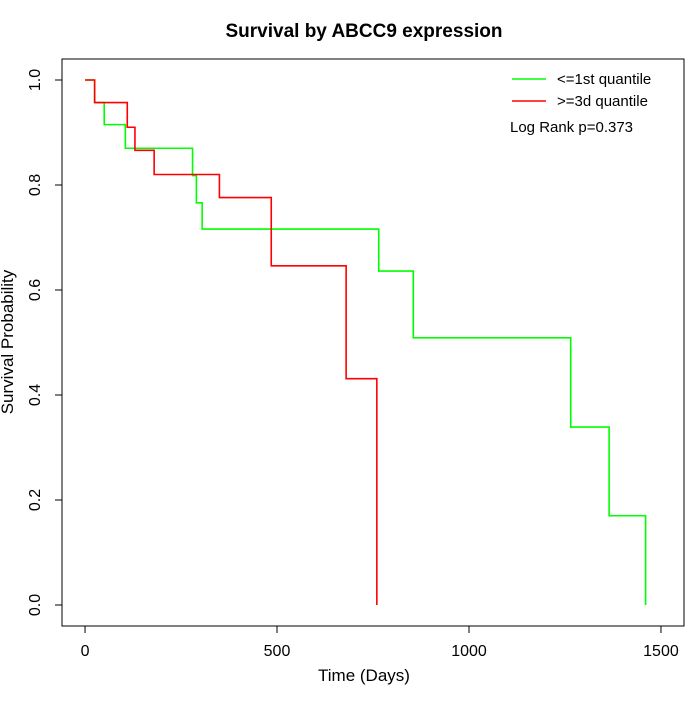 Image resolution: width=700 pixels, height=705 pixels. Describe the element at coordinates (469, 651) in the screenshot. I see `x-tick-label: 1000` at that location.